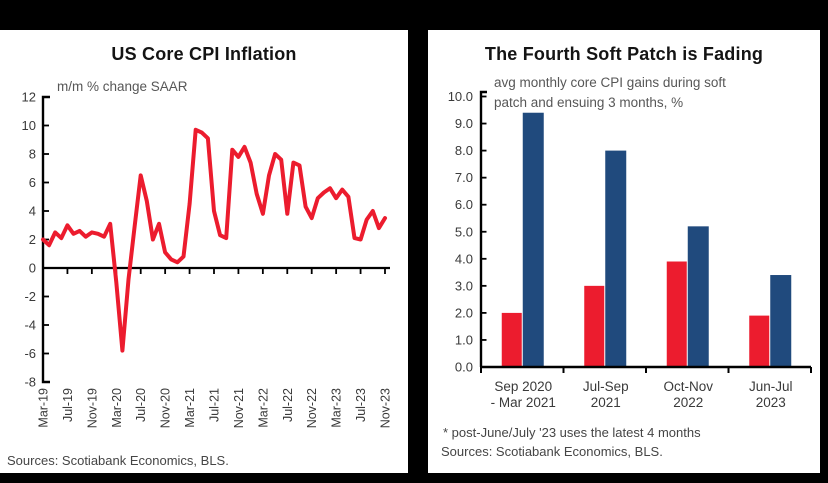 The height and width of the screenshot is (483, 828). Describe the element at coordinates (523, 386) in the screenshot. I see `category-label: Sep 2020` at that location.